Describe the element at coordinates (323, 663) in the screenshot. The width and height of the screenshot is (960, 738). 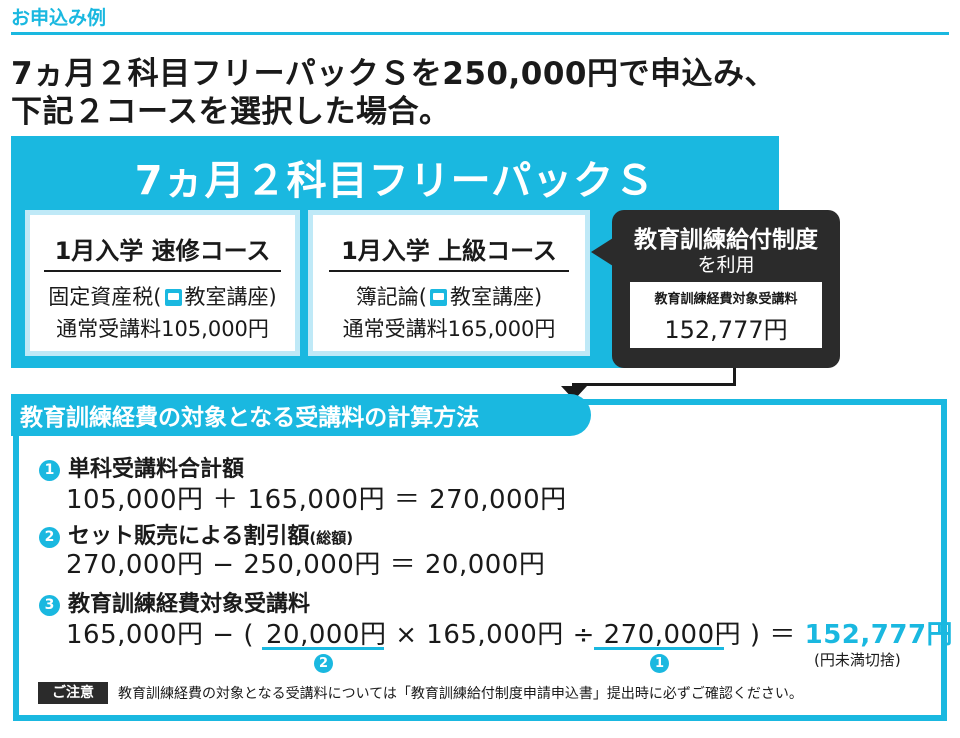
I see `reference-2-icon: 2` at that location.